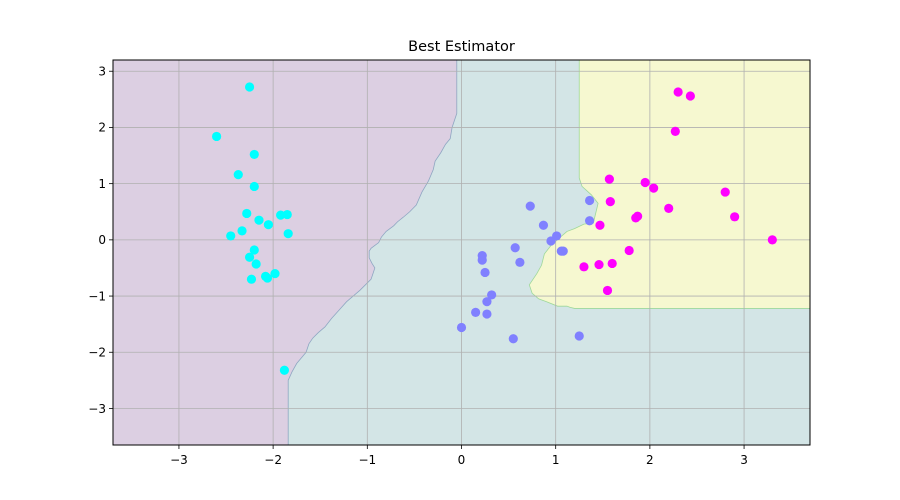 This screenshot has height=500, width=900. What do you see at coordinates (97, 296) in the screenshot?
I see `y-tick-label: −1` at bounding box center [97, 296].